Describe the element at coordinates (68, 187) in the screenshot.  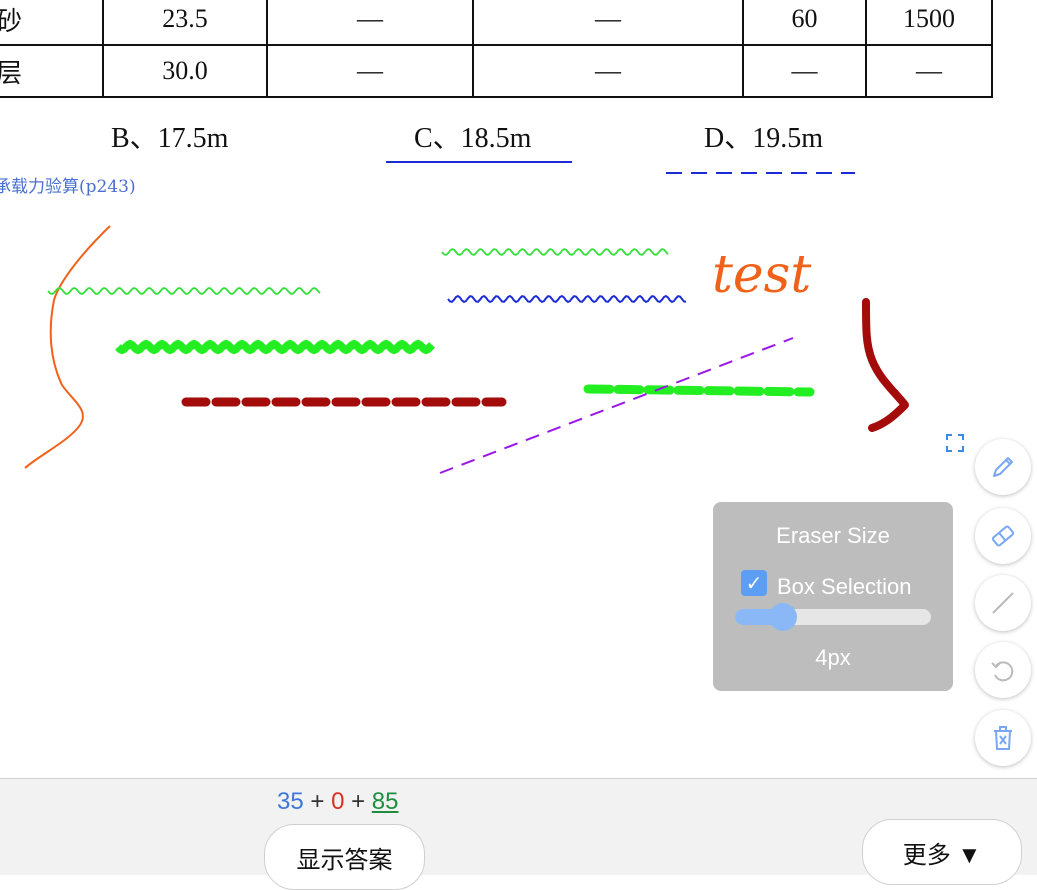
I see `section-link: 承载力验算(p243)` at that location.